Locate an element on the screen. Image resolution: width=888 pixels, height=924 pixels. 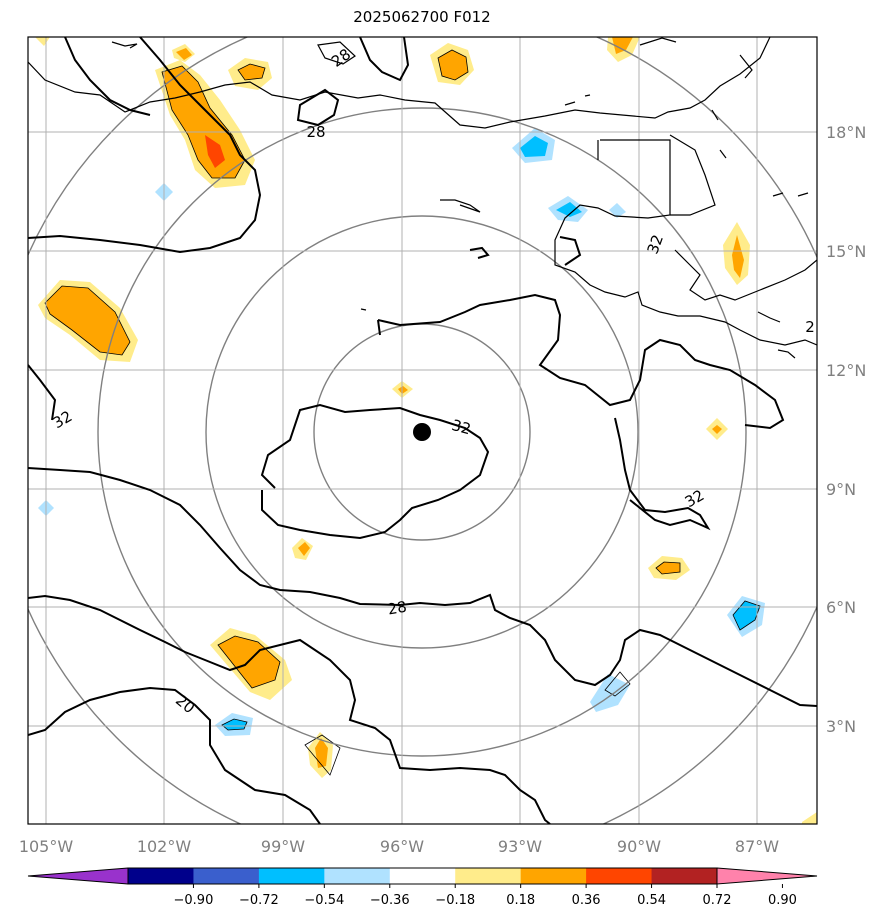
colorbar-extend-high is located at coordinates (767, 876).